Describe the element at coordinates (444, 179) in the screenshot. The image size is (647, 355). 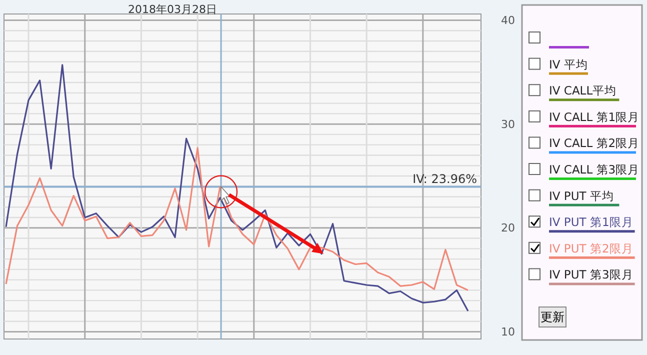
I see `ref-line-label: IV: 23.96%` at that location.